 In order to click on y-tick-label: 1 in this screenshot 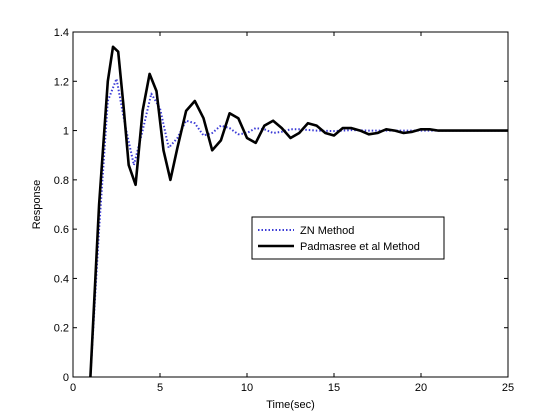, I will do `click(66, 132)`.